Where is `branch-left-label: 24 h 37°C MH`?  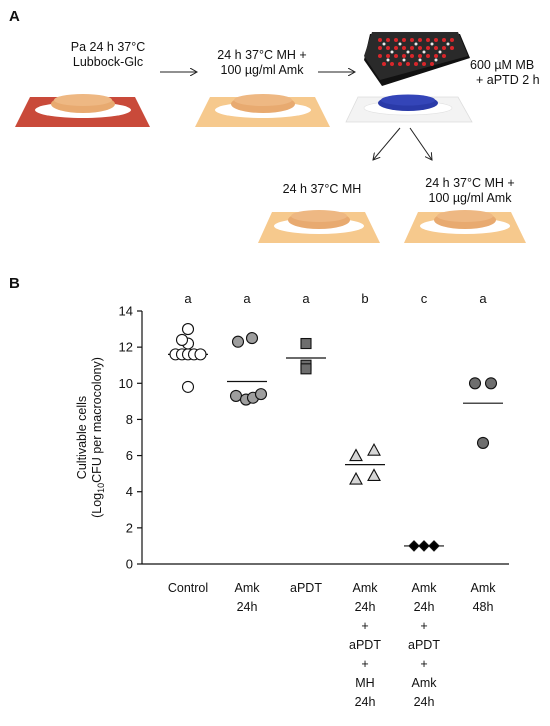
branch-left-label: 24 h 37°C MH is located at coordinates (322, 189).